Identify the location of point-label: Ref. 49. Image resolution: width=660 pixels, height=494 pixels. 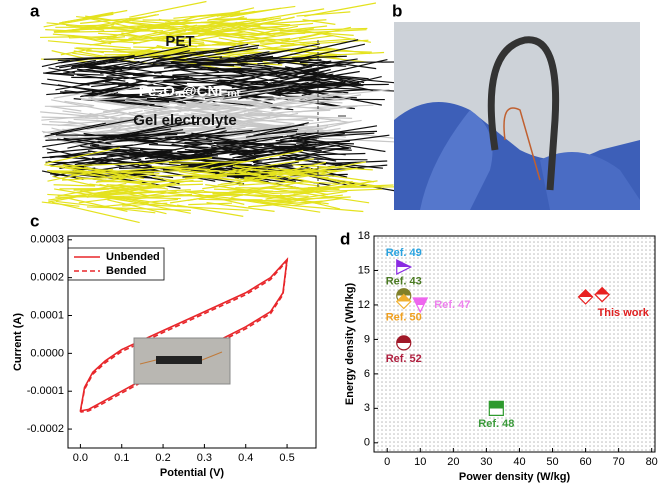
(404, 253).